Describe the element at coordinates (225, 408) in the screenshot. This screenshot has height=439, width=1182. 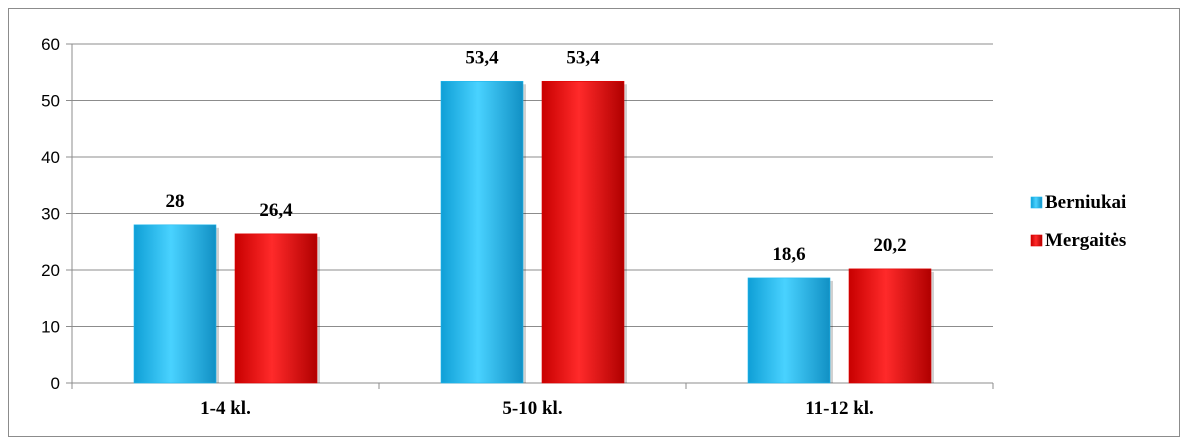
I see `x-tick-label: 1-4 kl.` at that location.